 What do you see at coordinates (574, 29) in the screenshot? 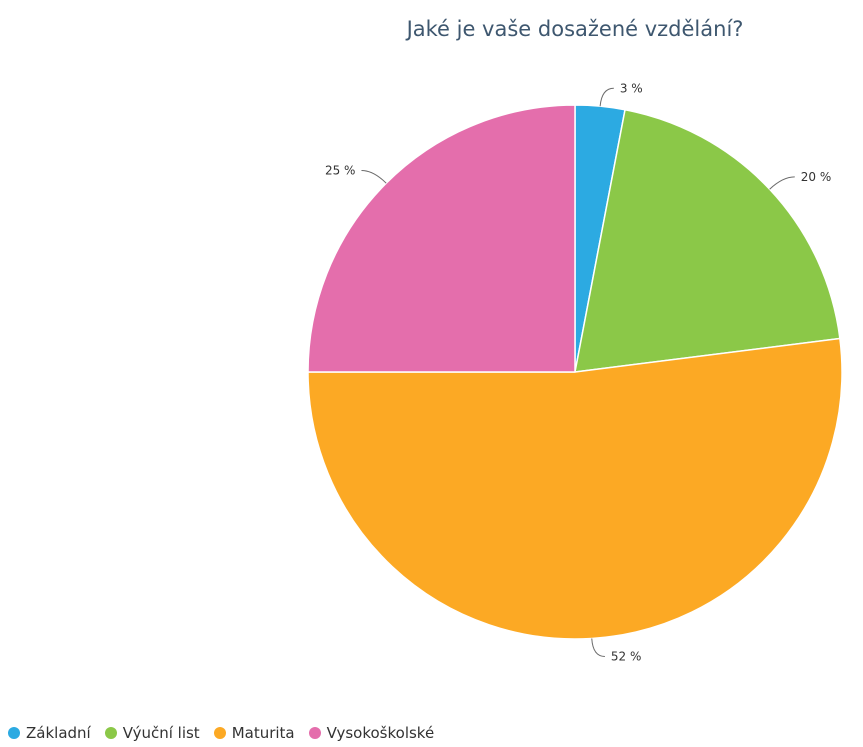
I see `chart-title: Jaké je vaše dosažené vzdělání?` at bounding box center [574, 29].